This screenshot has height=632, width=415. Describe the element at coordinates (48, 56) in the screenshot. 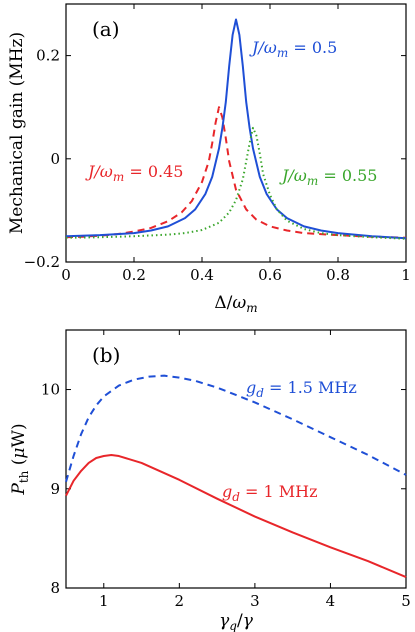

I see `y-tick-label: 0.2` at that location.